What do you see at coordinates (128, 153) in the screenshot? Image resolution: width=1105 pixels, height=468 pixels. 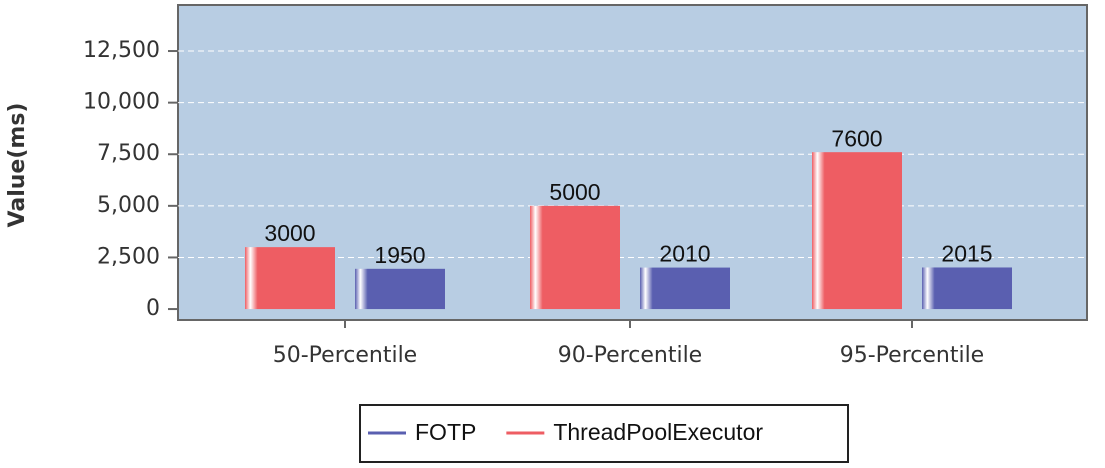 I see `y-tick-label: 7,500` at bounding box center [128, 153].